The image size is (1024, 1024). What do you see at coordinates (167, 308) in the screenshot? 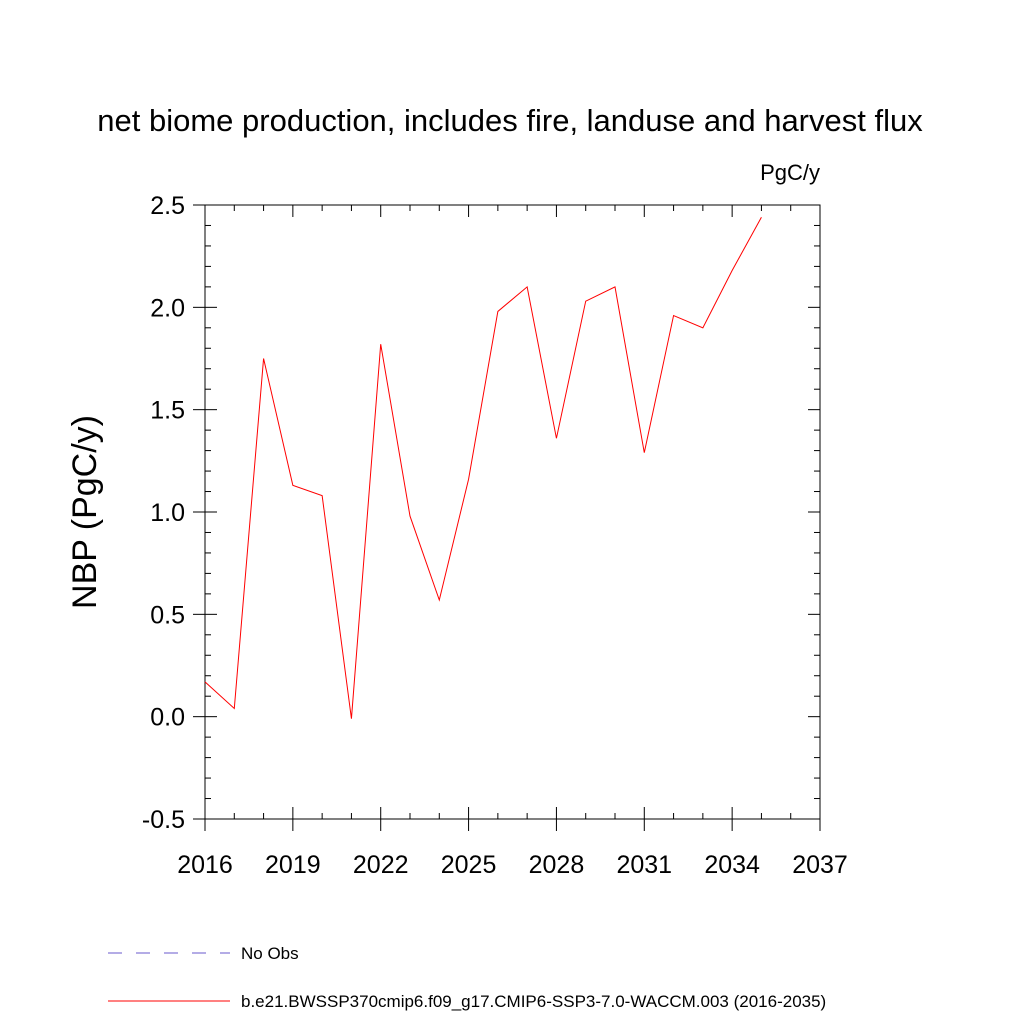
I see `y-tick-label: 2.0` at bounding box center [167, 308].